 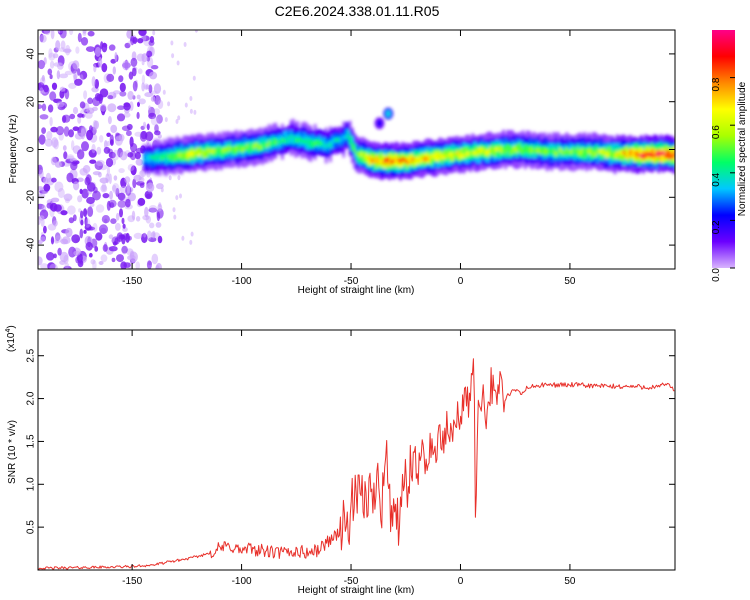 What do you see at coordinates (716, 132) in the screenshot?
I see `colorbar-tick-label: 0.6` at bounding box center [716, 132].